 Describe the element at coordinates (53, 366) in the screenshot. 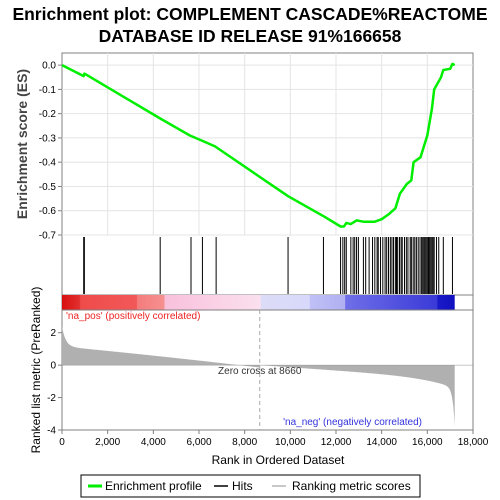

I see `metric-tick-label: 0` at that location.